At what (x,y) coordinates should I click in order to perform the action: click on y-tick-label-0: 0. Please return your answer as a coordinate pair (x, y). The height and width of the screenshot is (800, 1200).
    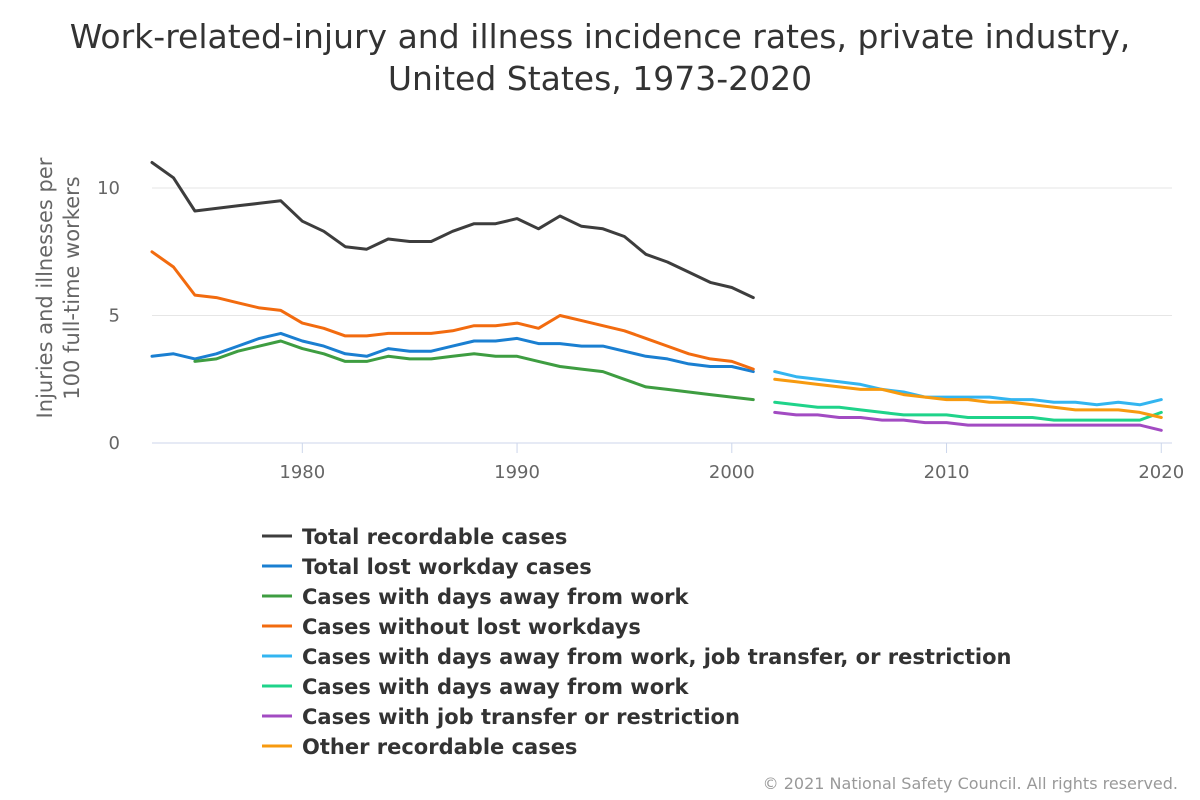
    Looking at the image, I should click on (114, 443).